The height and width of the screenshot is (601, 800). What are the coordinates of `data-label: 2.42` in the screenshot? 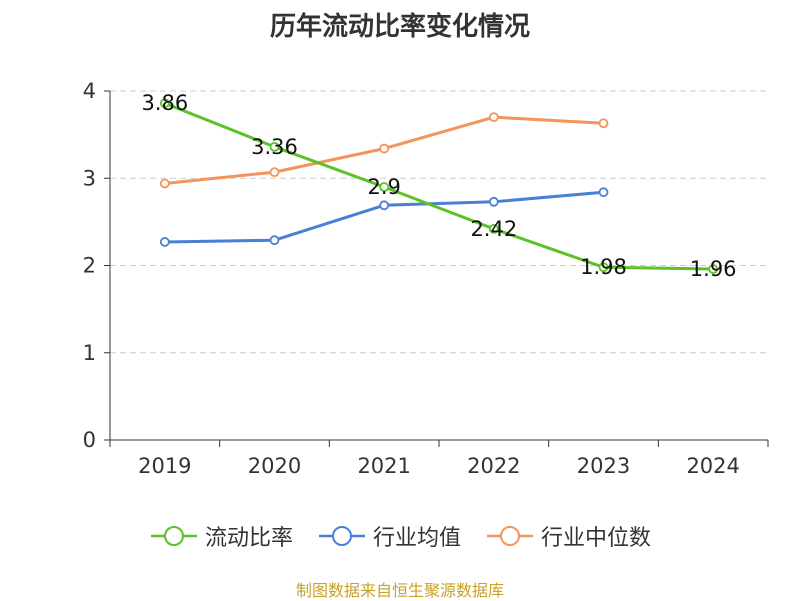 It's located at (493, 229).